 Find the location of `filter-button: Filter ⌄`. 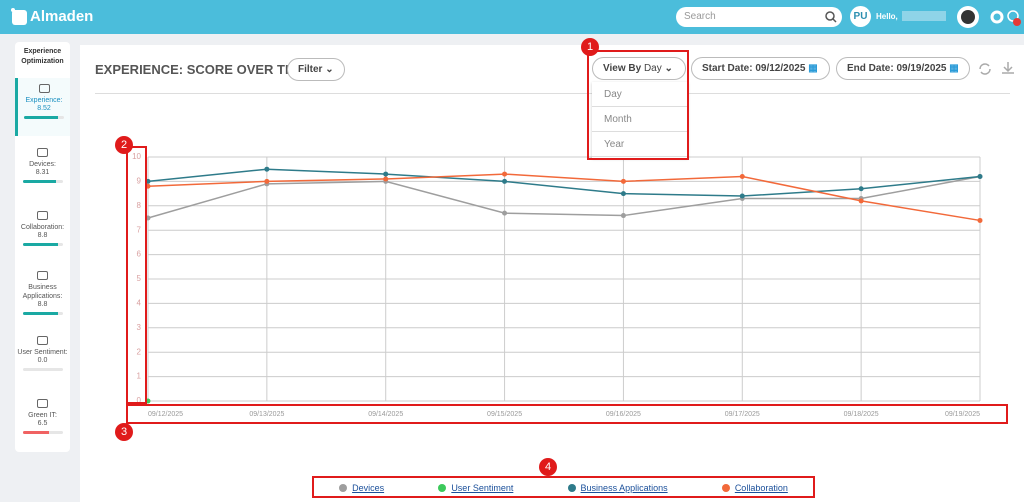

filter-button: Filter ⌄ is located at coordinates (316, 69).